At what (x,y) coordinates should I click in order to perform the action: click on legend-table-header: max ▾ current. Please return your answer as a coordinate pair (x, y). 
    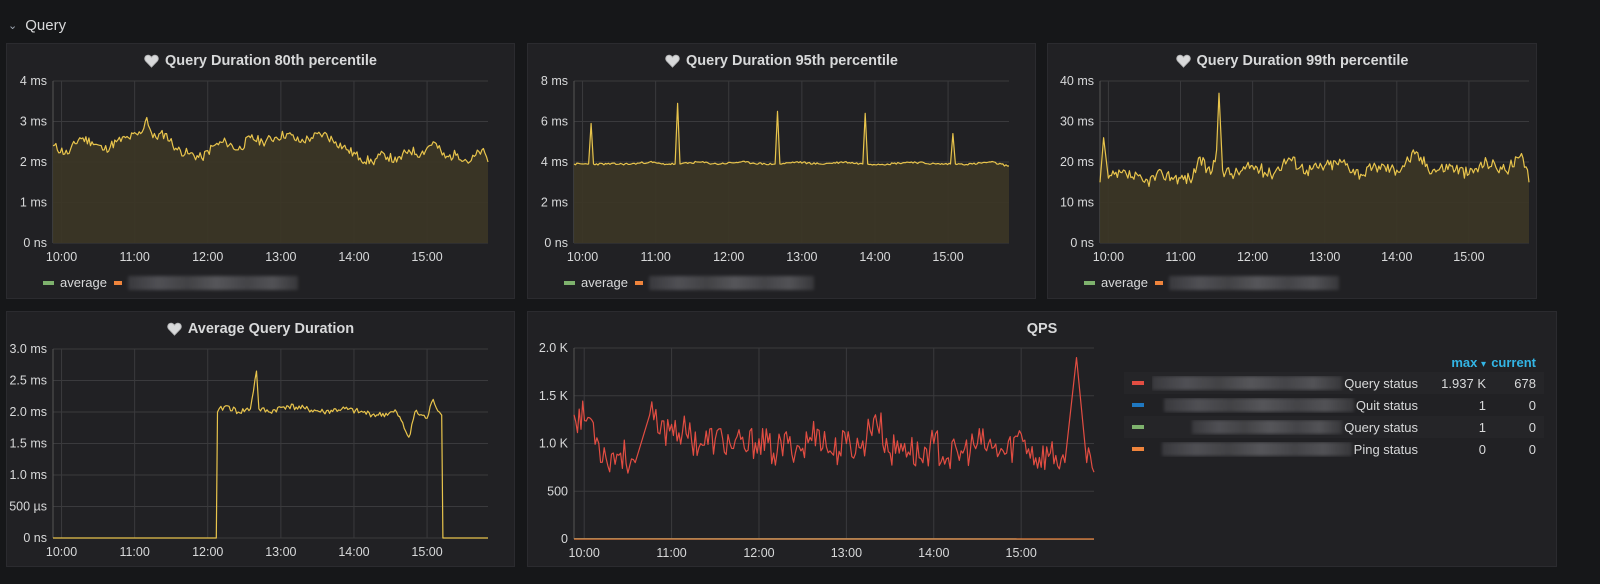
    Looking at the image, I should click on (1334, 362).